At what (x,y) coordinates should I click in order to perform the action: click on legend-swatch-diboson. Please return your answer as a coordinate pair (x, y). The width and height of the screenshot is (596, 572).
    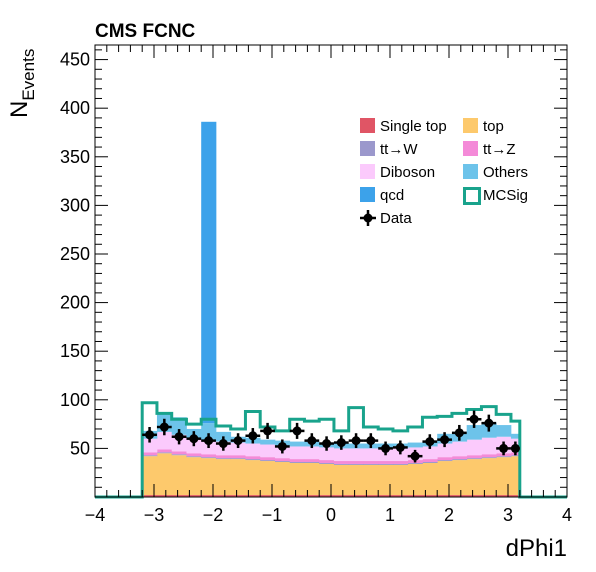
    Looking at the image, I should click on (367, 171).